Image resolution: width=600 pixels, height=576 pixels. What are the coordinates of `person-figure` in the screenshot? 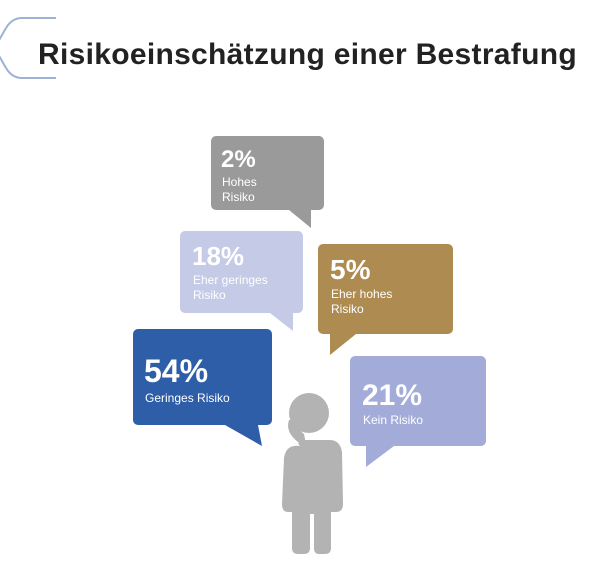 It's located at (312, 473).